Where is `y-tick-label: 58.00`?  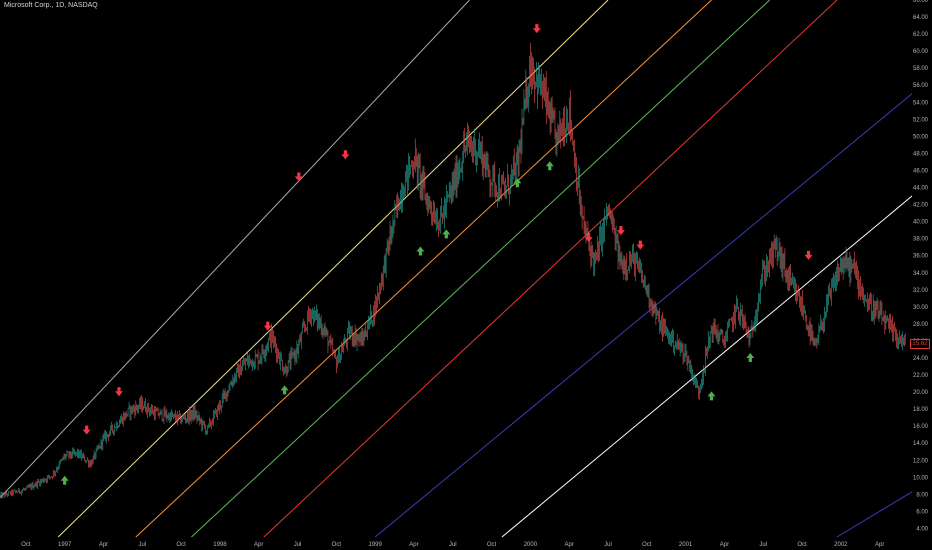
y-tick-label: 58.00 is located at coordinates (921, 69).